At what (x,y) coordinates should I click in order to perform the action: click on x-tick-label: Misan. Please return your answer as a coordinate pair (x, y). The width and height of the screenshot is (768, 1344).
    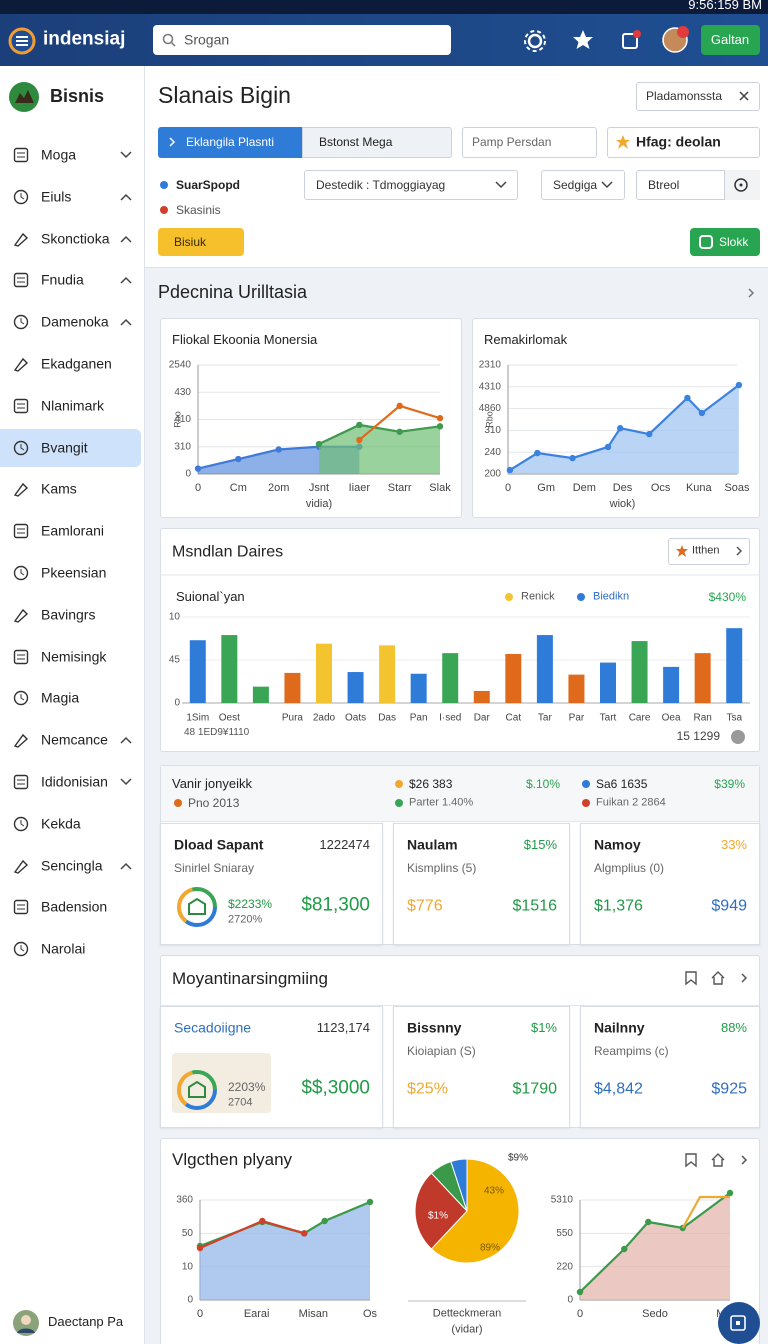
    Looking at the image, I should click on (313, 1314).